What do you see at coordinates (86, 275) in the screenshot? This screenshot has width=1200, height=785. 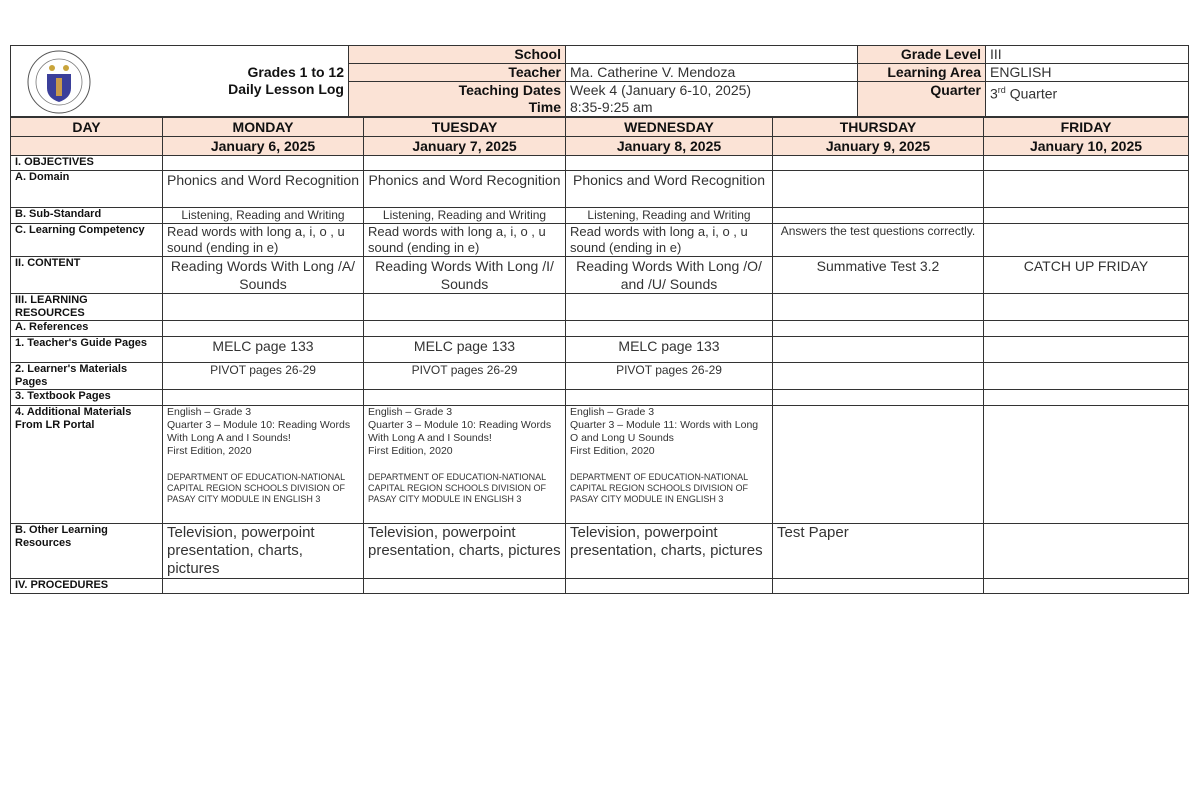 I see `row-label-content: II. CONTENT` at bounding box center [86, 275].